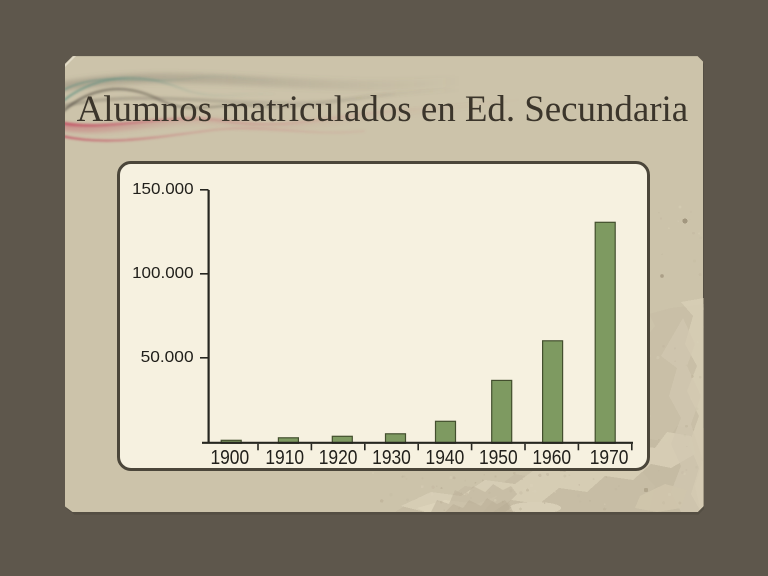  Describe the element at coordinates (229, 458) in the screenshot. I see `svg-text: 1900` at that location.